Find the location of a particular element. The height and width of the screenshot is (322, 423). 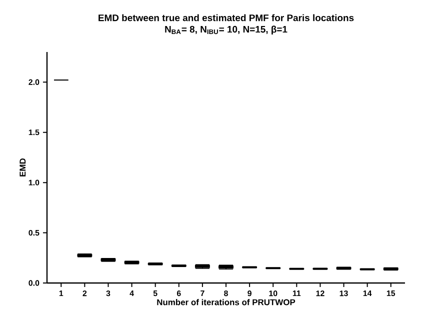

y-axis-title: EMD is located at coordinates (23, 167).